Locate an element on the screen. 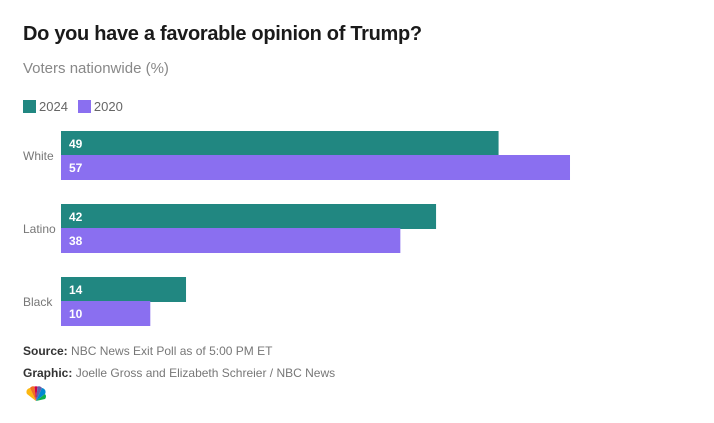 The width and height of the screenshot is (714, 423). legend-label-2020: 2020 is located at coordinates (108, 106).